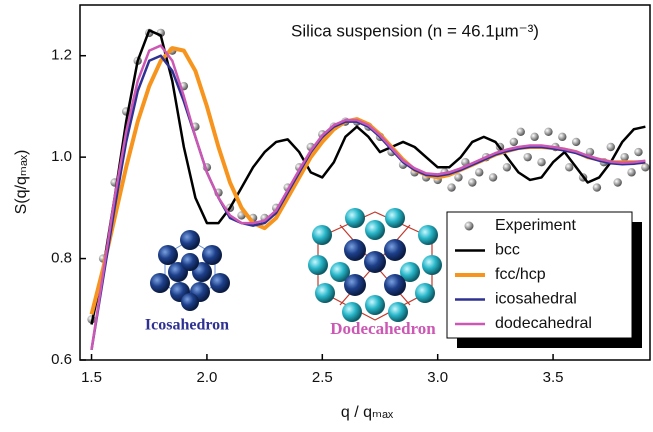 This screenshot has height=432, width=653. I want to click on y-tick-label: 1.0, so click(61, 156).